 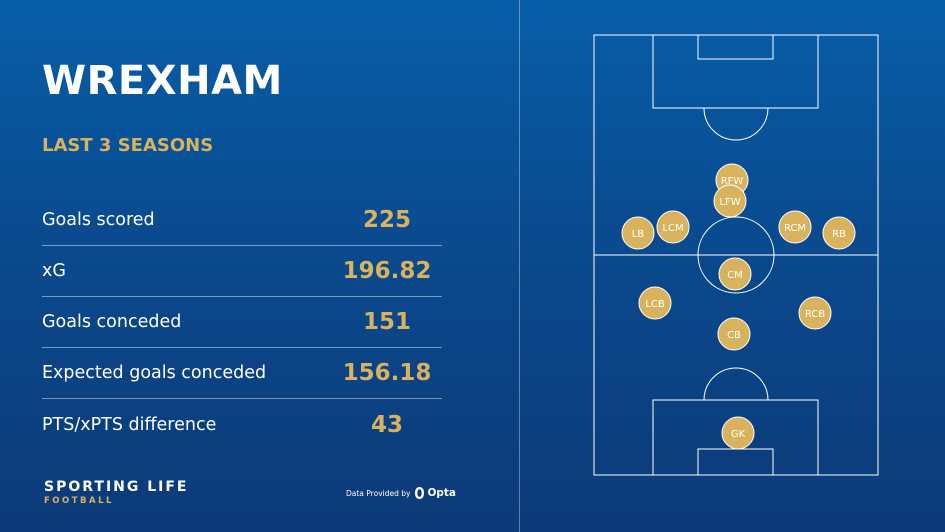 What do you see at coordinates (735, 47) in the screenshot?
I see `top-six-yard-box` at bounding box center [735, 47].